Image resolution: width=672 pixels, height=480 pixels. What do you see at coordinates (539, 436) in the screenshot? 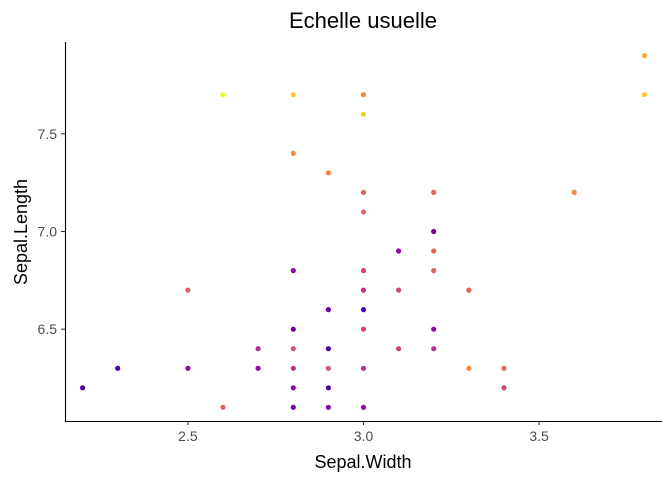
I see `x-tick-label: 3.5` at bounding box center [539, 436].